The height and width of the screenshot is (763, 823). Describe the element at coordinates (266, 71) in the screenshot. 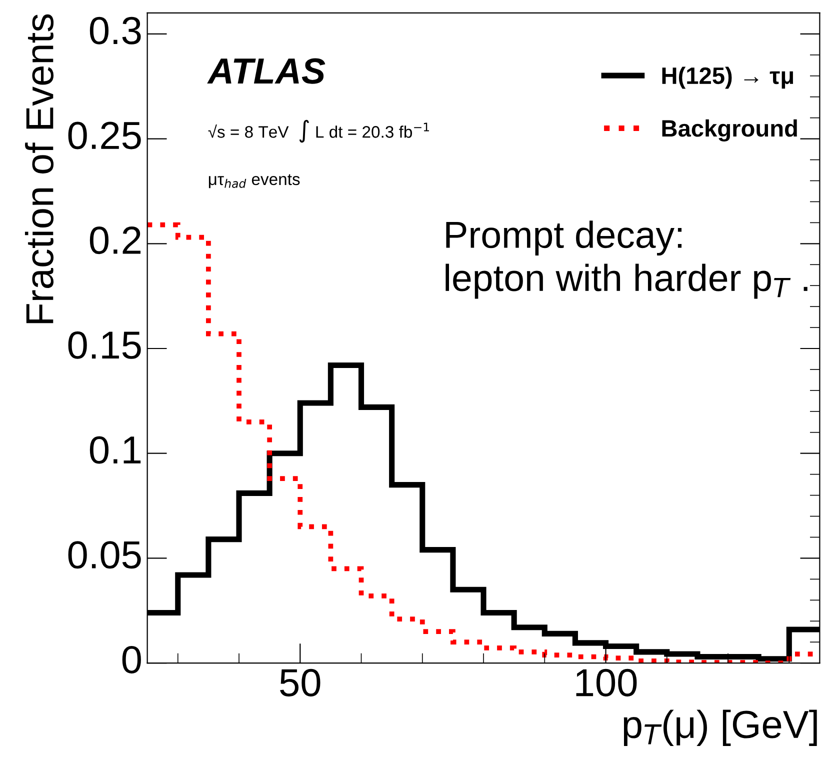

I see `annotation: ATLAS` at that location.